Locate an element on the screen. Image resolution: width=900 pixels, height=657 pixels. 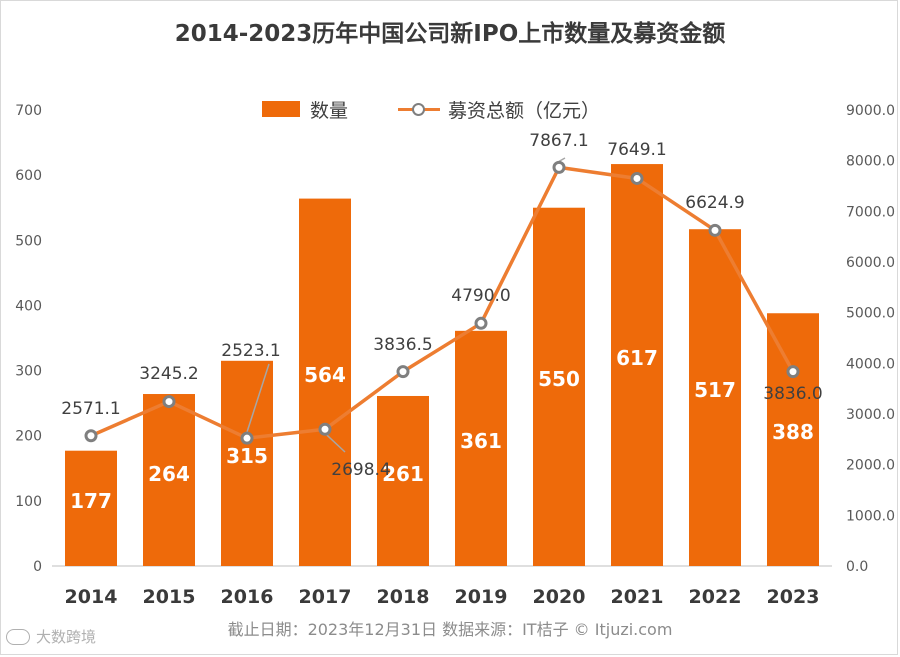
line-value-label: 4790.0 is located at coordinates (480, 296).